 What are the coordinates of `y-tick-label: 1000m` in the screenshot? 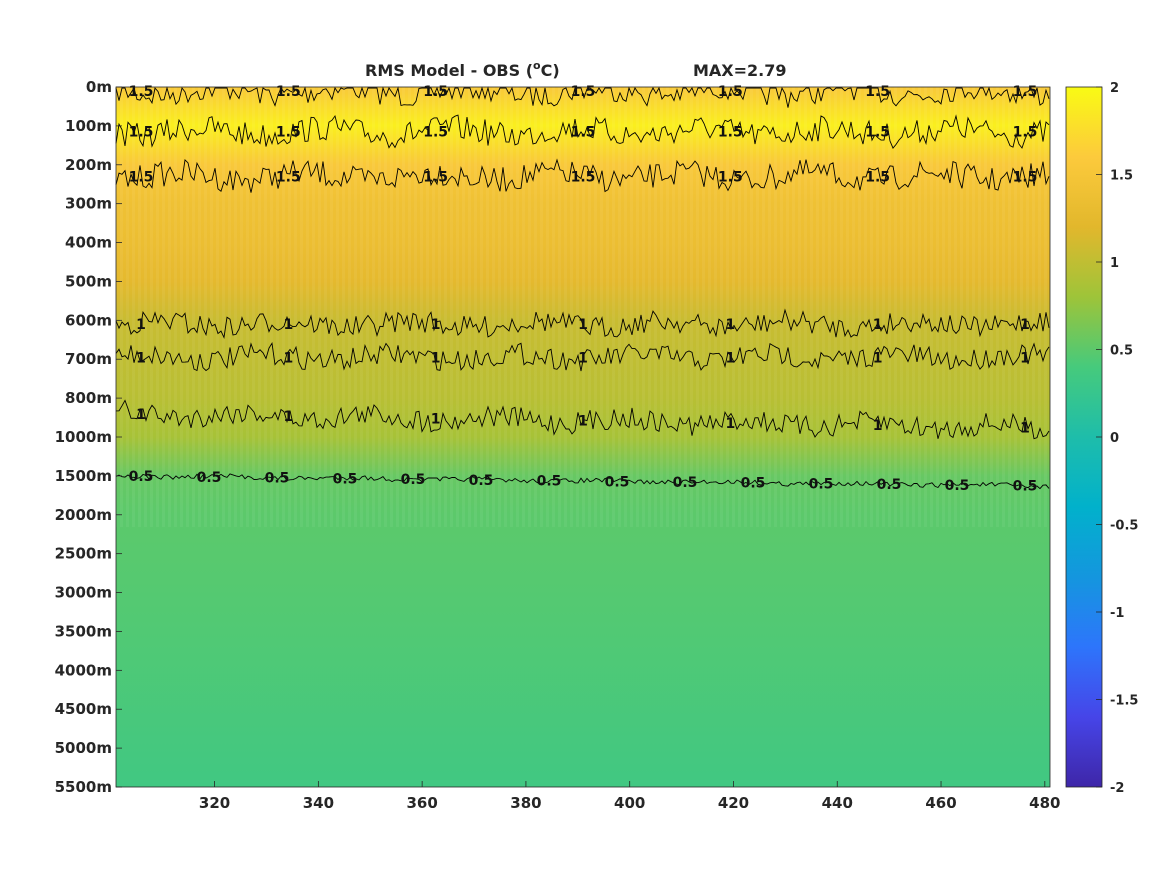 It's located at (83, 437).